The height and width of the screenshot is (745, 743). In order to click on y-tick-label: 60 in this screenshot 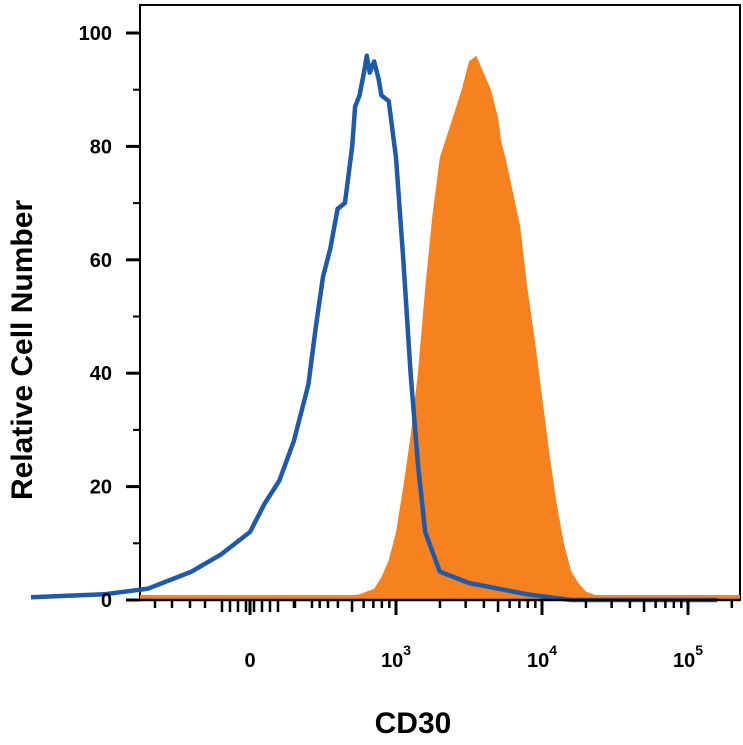, I will do `click(101, 261)`.